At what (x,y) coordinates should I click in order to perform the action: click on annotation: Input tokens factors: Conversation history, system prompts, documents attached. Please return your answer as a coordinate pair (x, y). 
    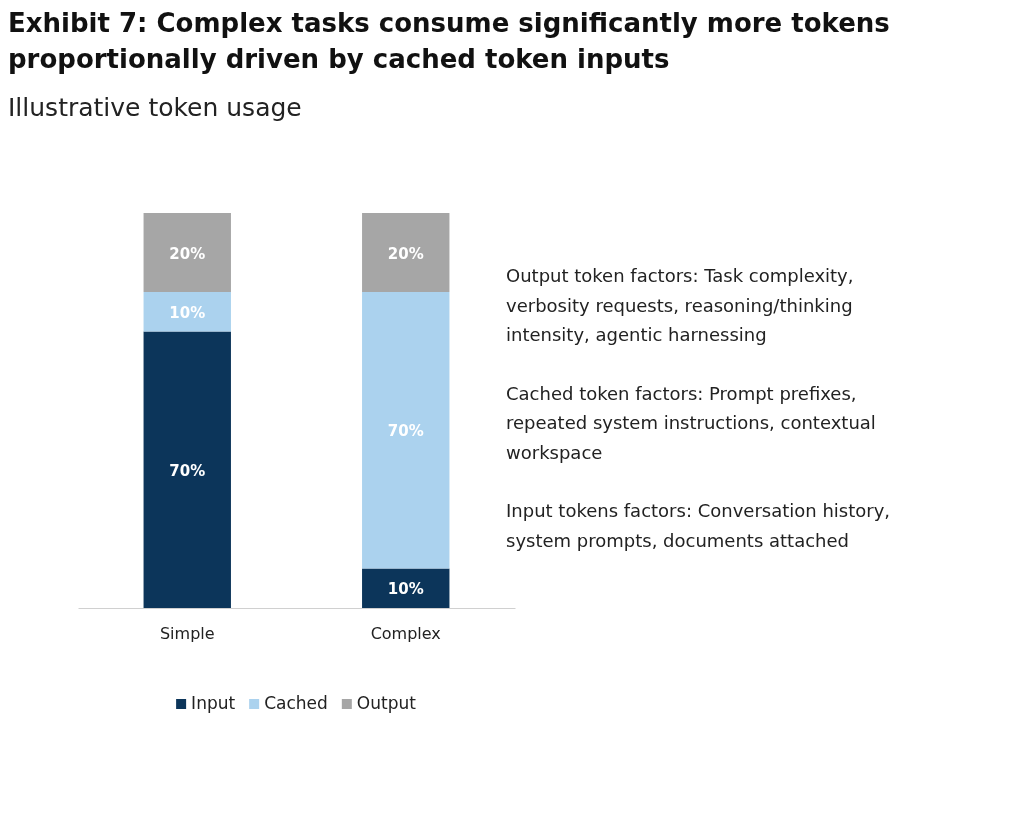
    Looking at the image, I should click on (698, 525).